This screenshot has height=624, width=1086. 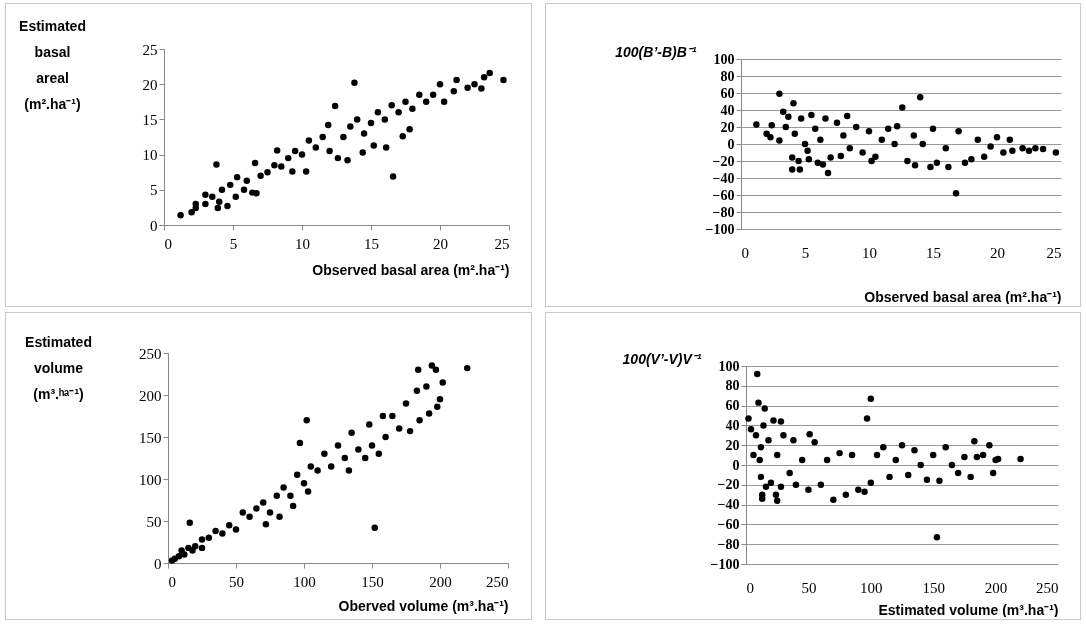 I want to click on y-tick-label: 150, so click(x=150, y=437).